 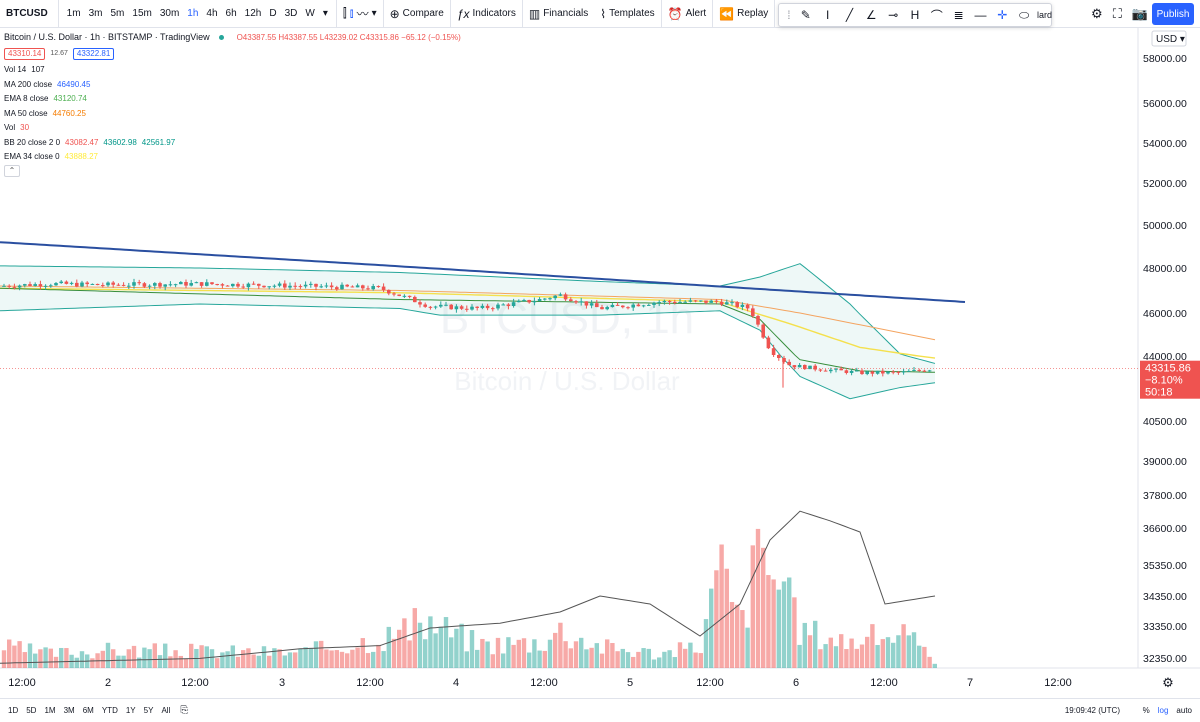 I want to click on indicator-row: MA 50 close 44760.25, so click(x=232, y=113).